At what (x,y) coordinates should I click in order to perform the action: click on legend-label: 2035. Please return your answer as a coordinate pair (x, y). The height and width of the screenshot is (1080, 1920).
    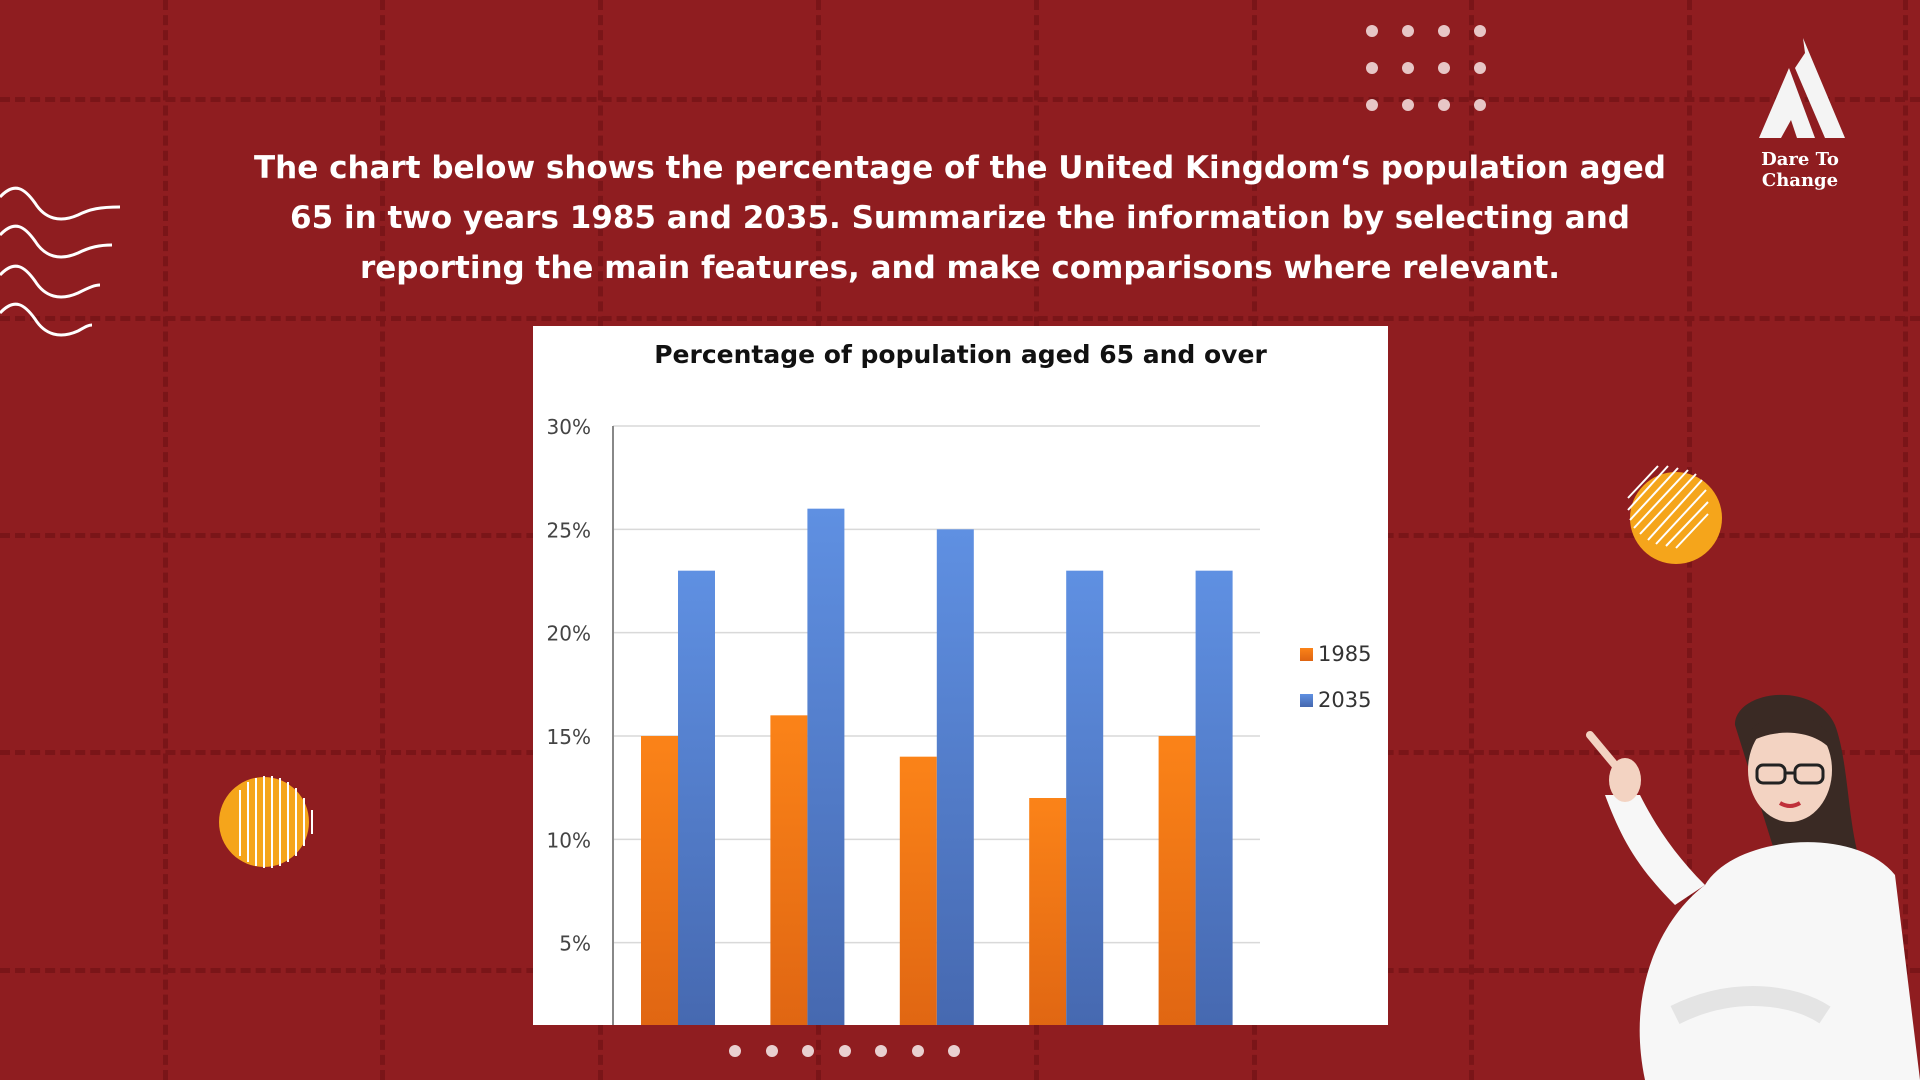
    Looking at the image, I should click on (1344, 700).